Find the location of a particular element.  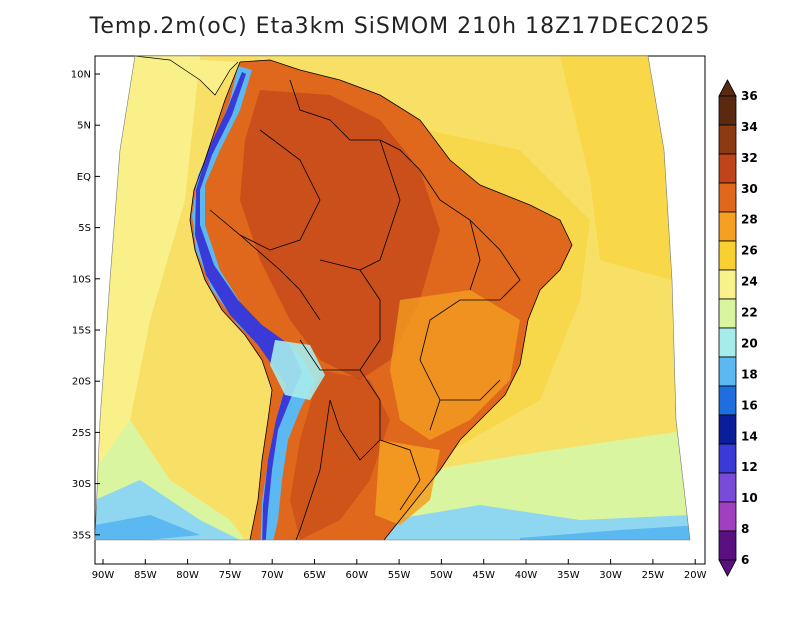

lat-tick-label: 5N is located at coordinates (84, 126).